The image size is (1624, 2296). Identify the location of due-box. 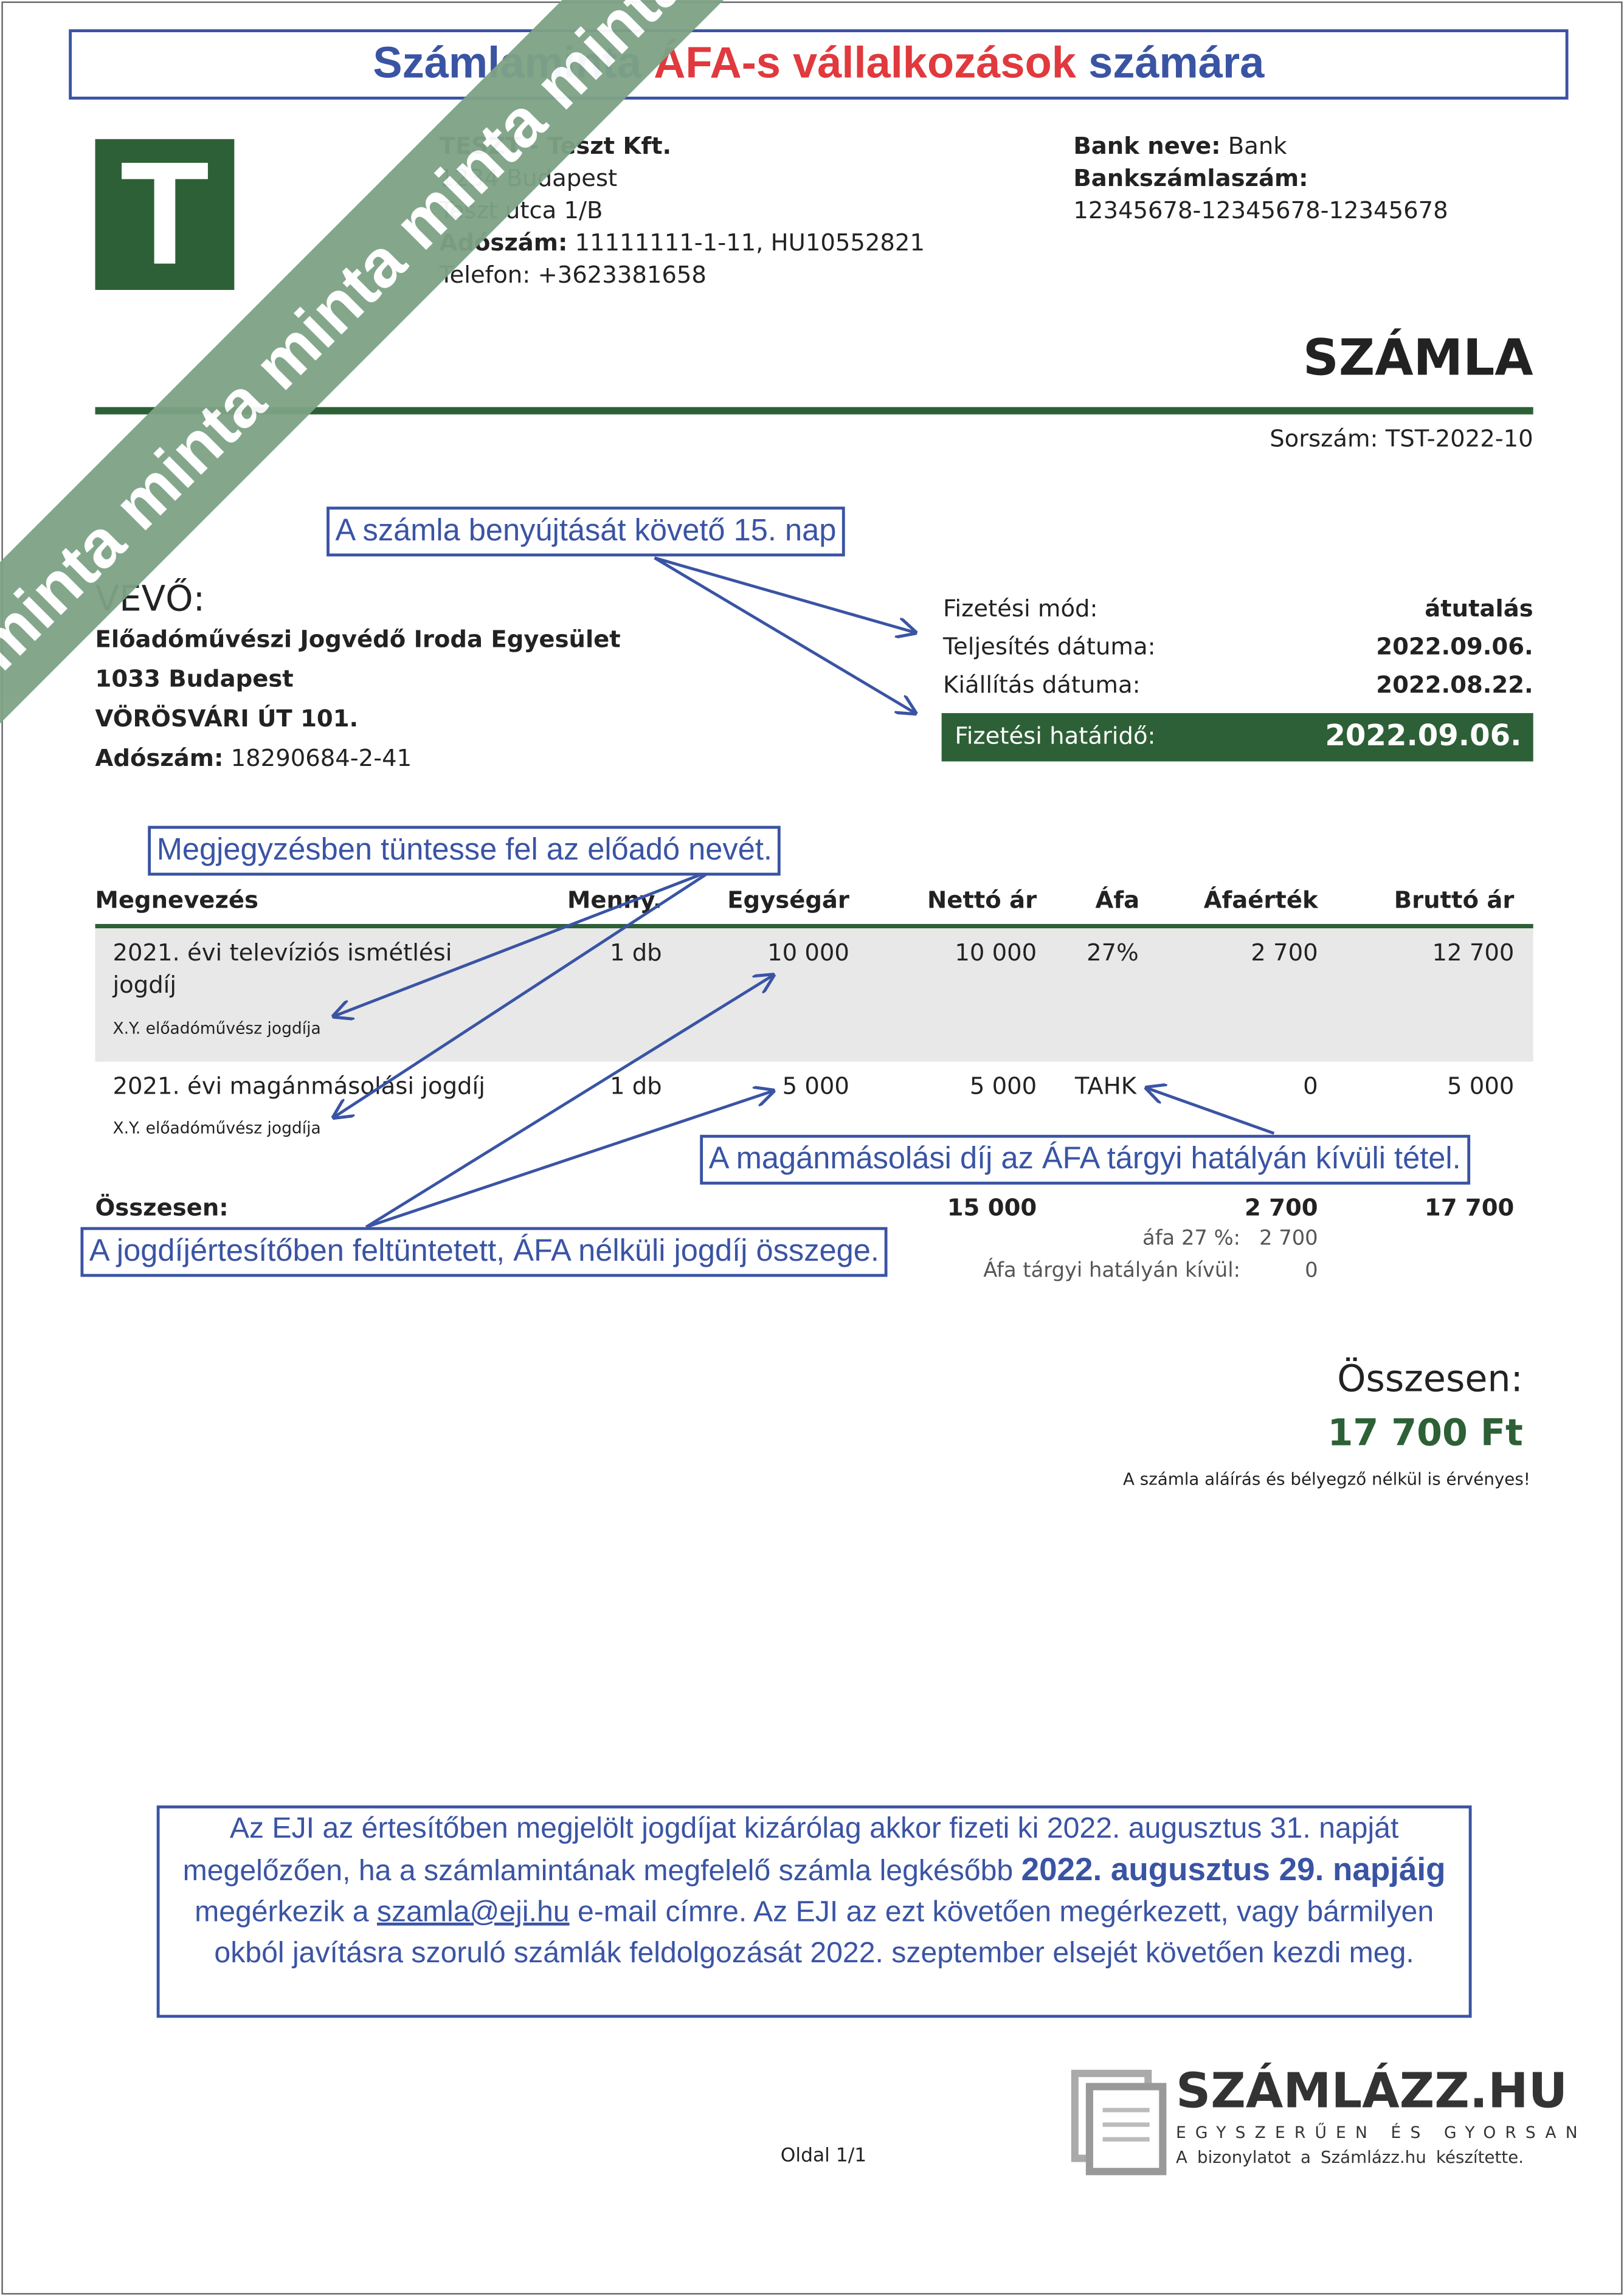
(1237, 737).